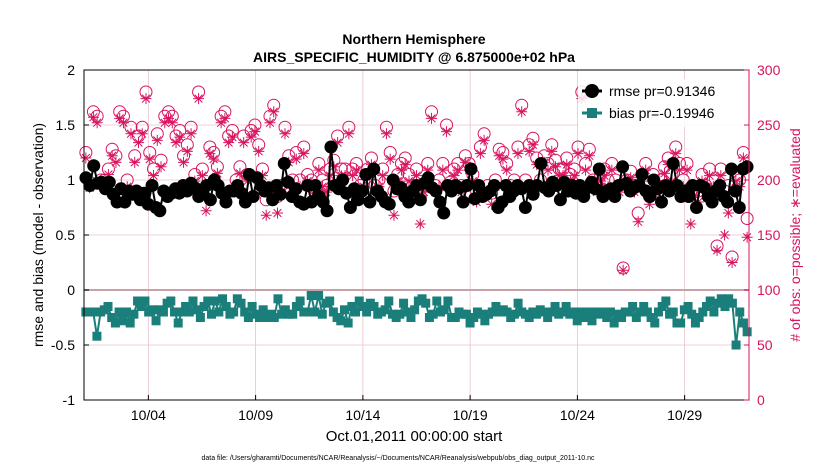  Describe the element at coordinates (362, 415) in the screenshot. I see `x-tick-label-2: 10/14` at that location.